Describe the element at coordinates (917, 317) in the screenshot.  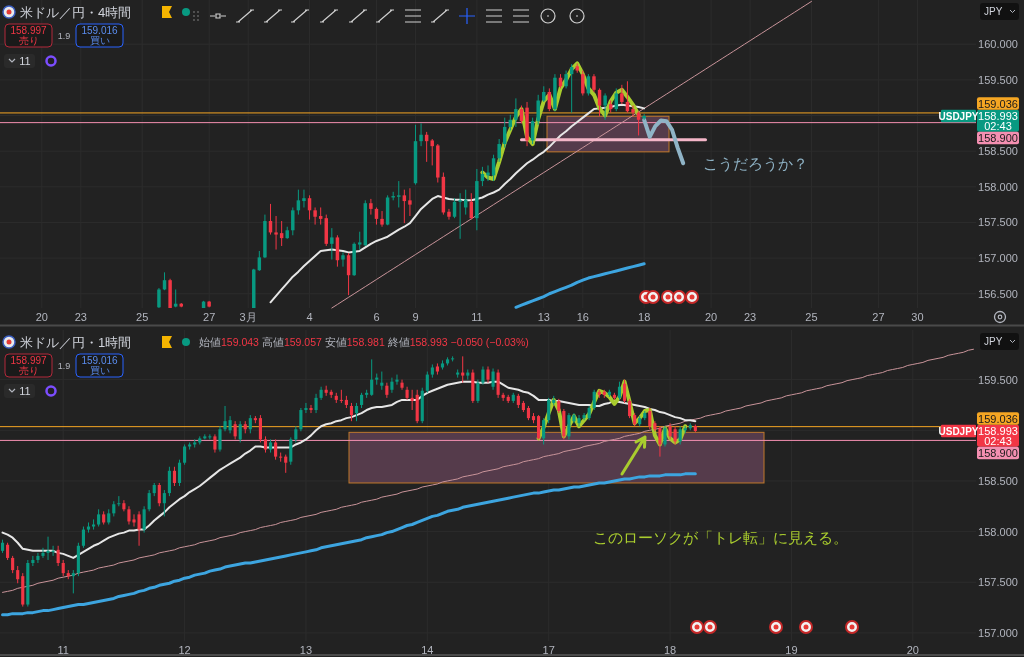
I see `x-tick-label: 30` at that location.